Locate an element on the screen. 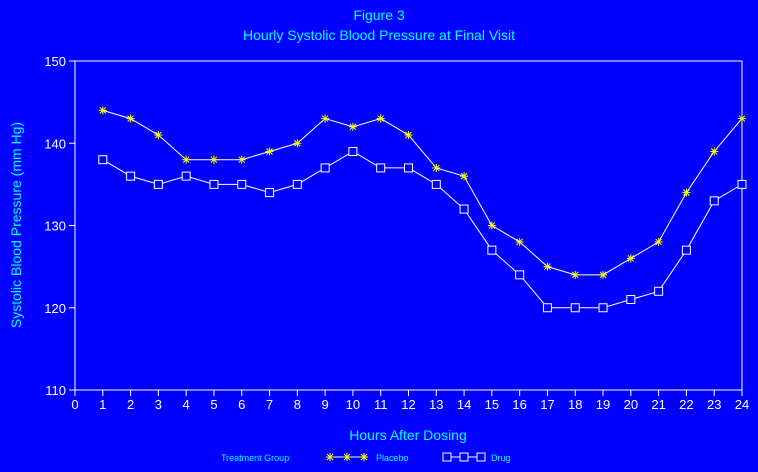 Image resolution: width=758 pixels, height=472 pixels. chart-title: Figure 3 is located at coordinates (379, 15).